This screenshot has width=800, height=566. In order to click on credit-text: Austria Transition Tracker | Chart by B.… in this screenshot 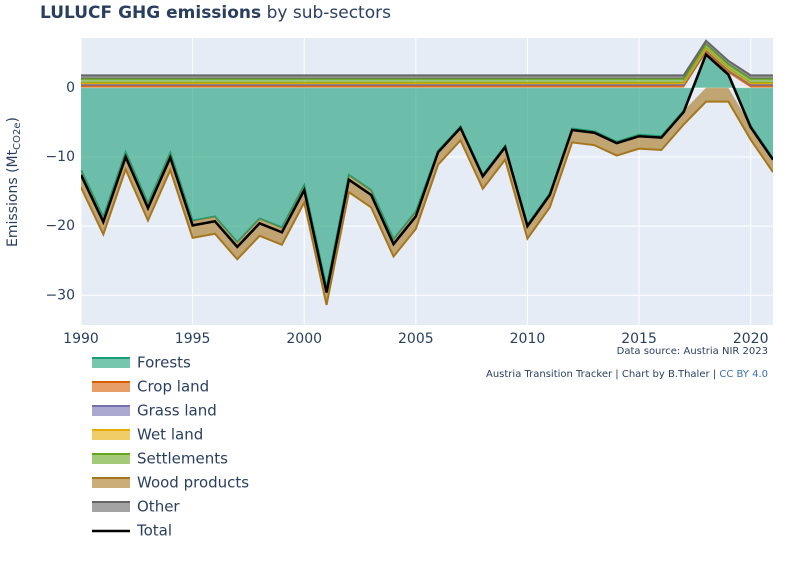, I will do `click(602, 374)`.